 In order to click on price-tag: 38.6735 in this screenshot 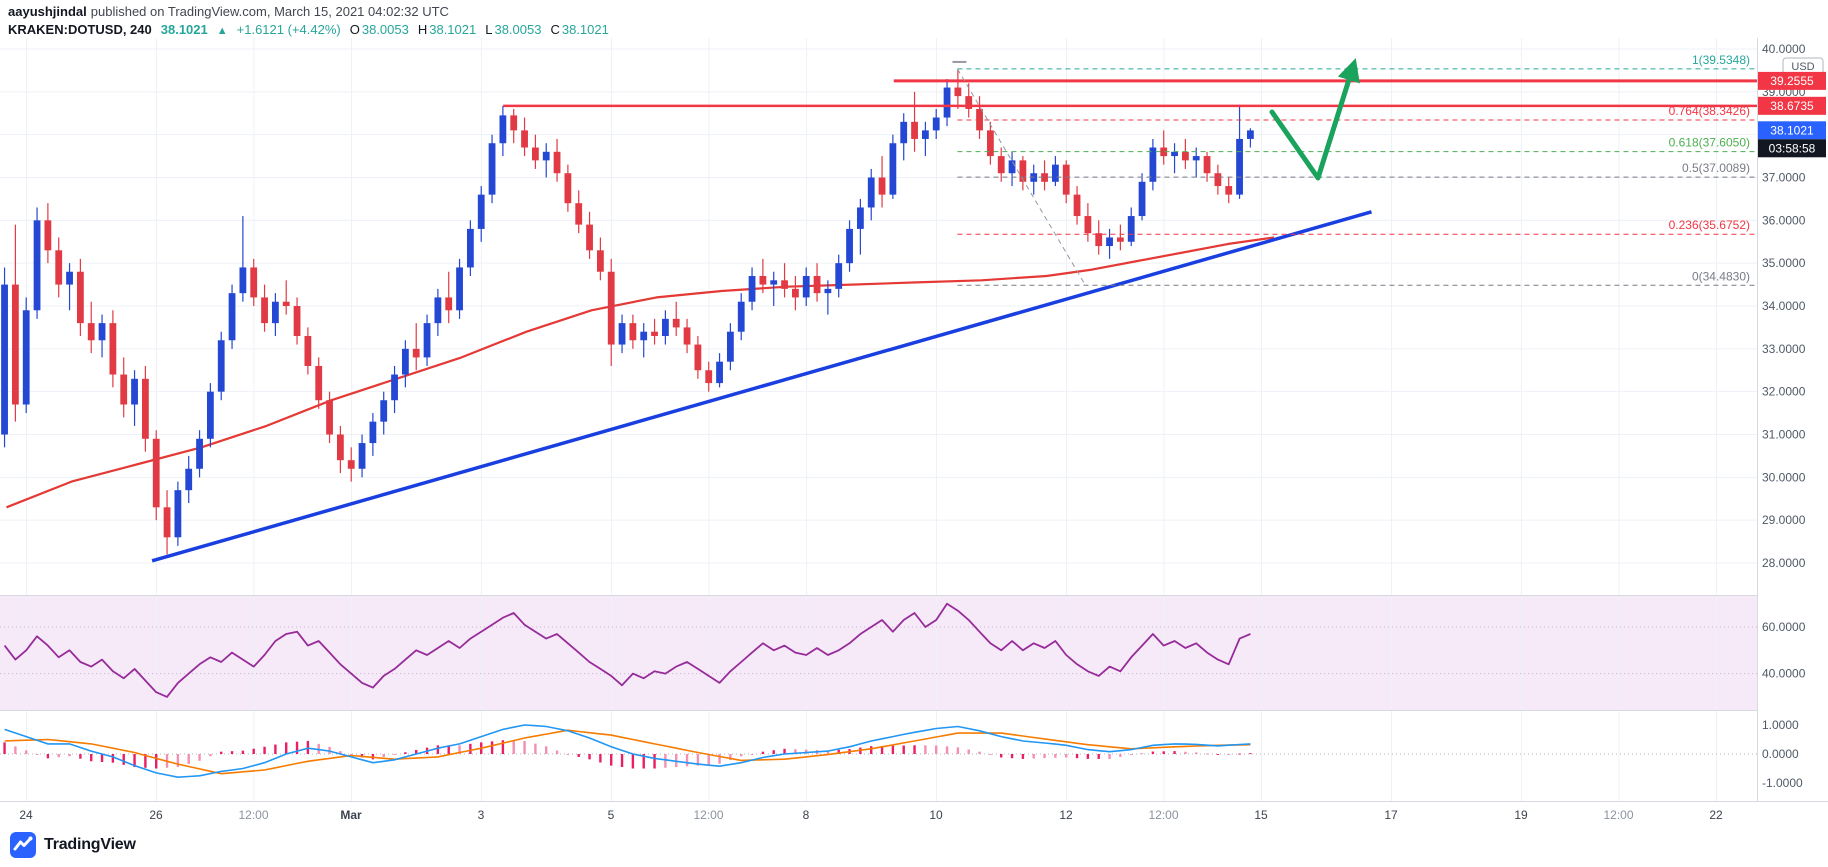, I will do `click(1792, 105)`.